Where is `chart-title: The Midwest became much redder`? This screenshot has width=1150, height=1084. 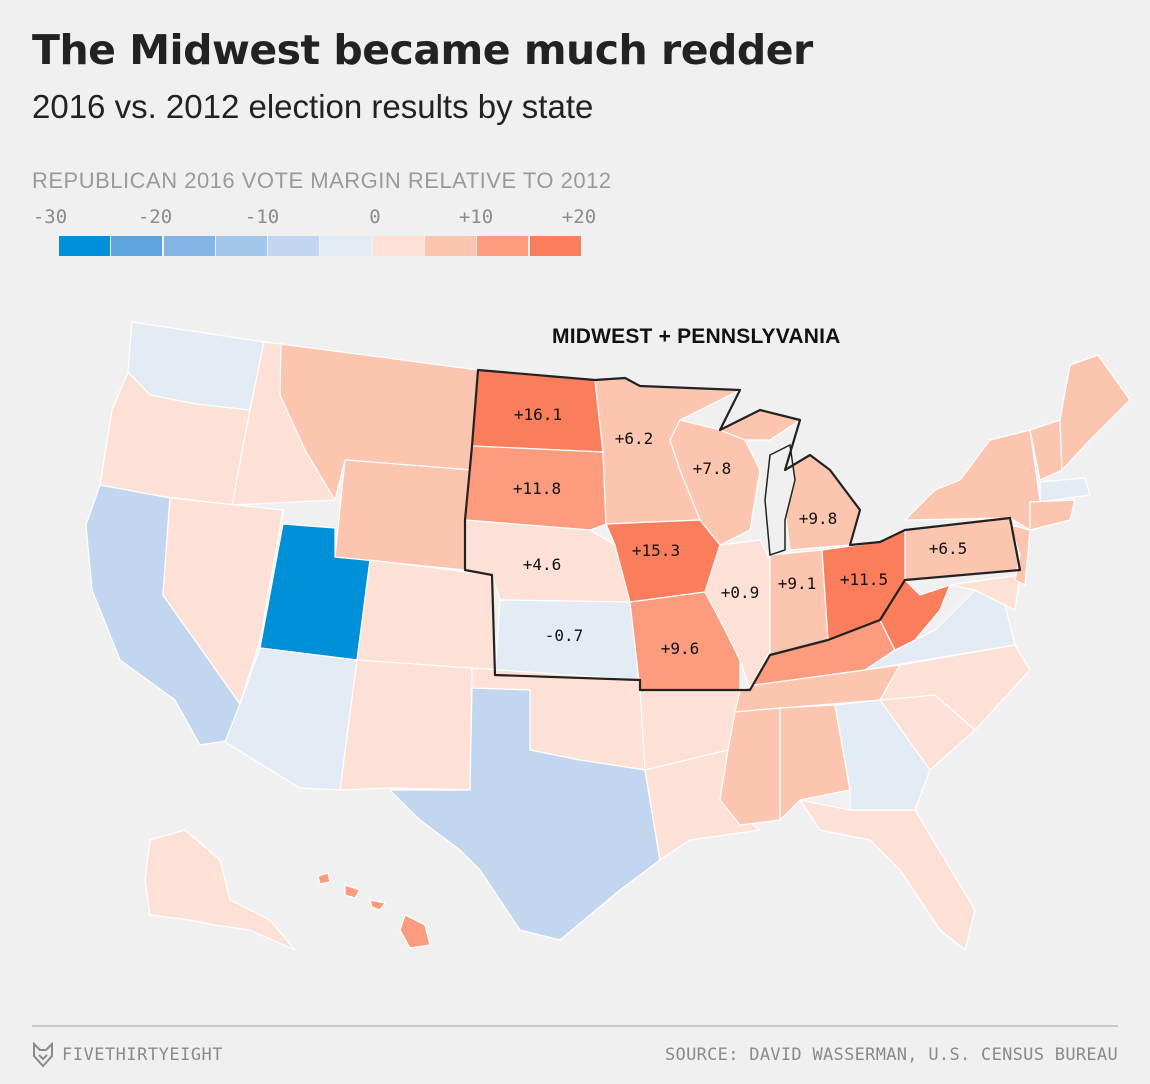
chart-title: The Midwest became much redder is located at coordinates (422, 50).